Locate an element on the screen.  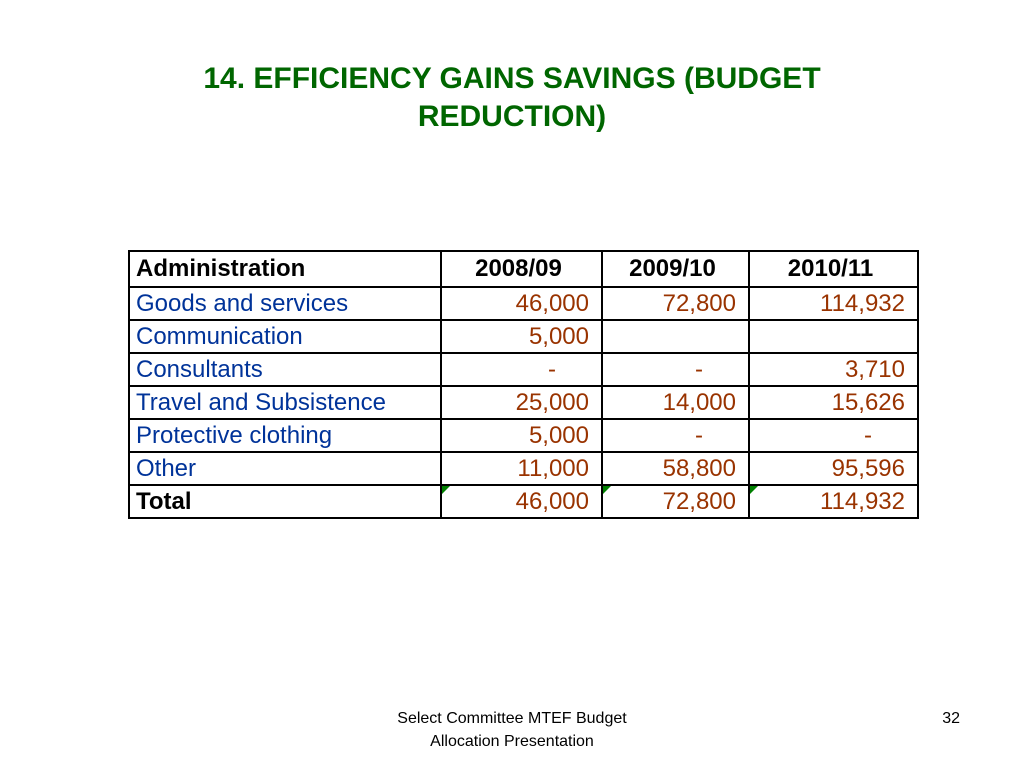
total-2009-10: 72,800 is located at coordinates (675, 501).